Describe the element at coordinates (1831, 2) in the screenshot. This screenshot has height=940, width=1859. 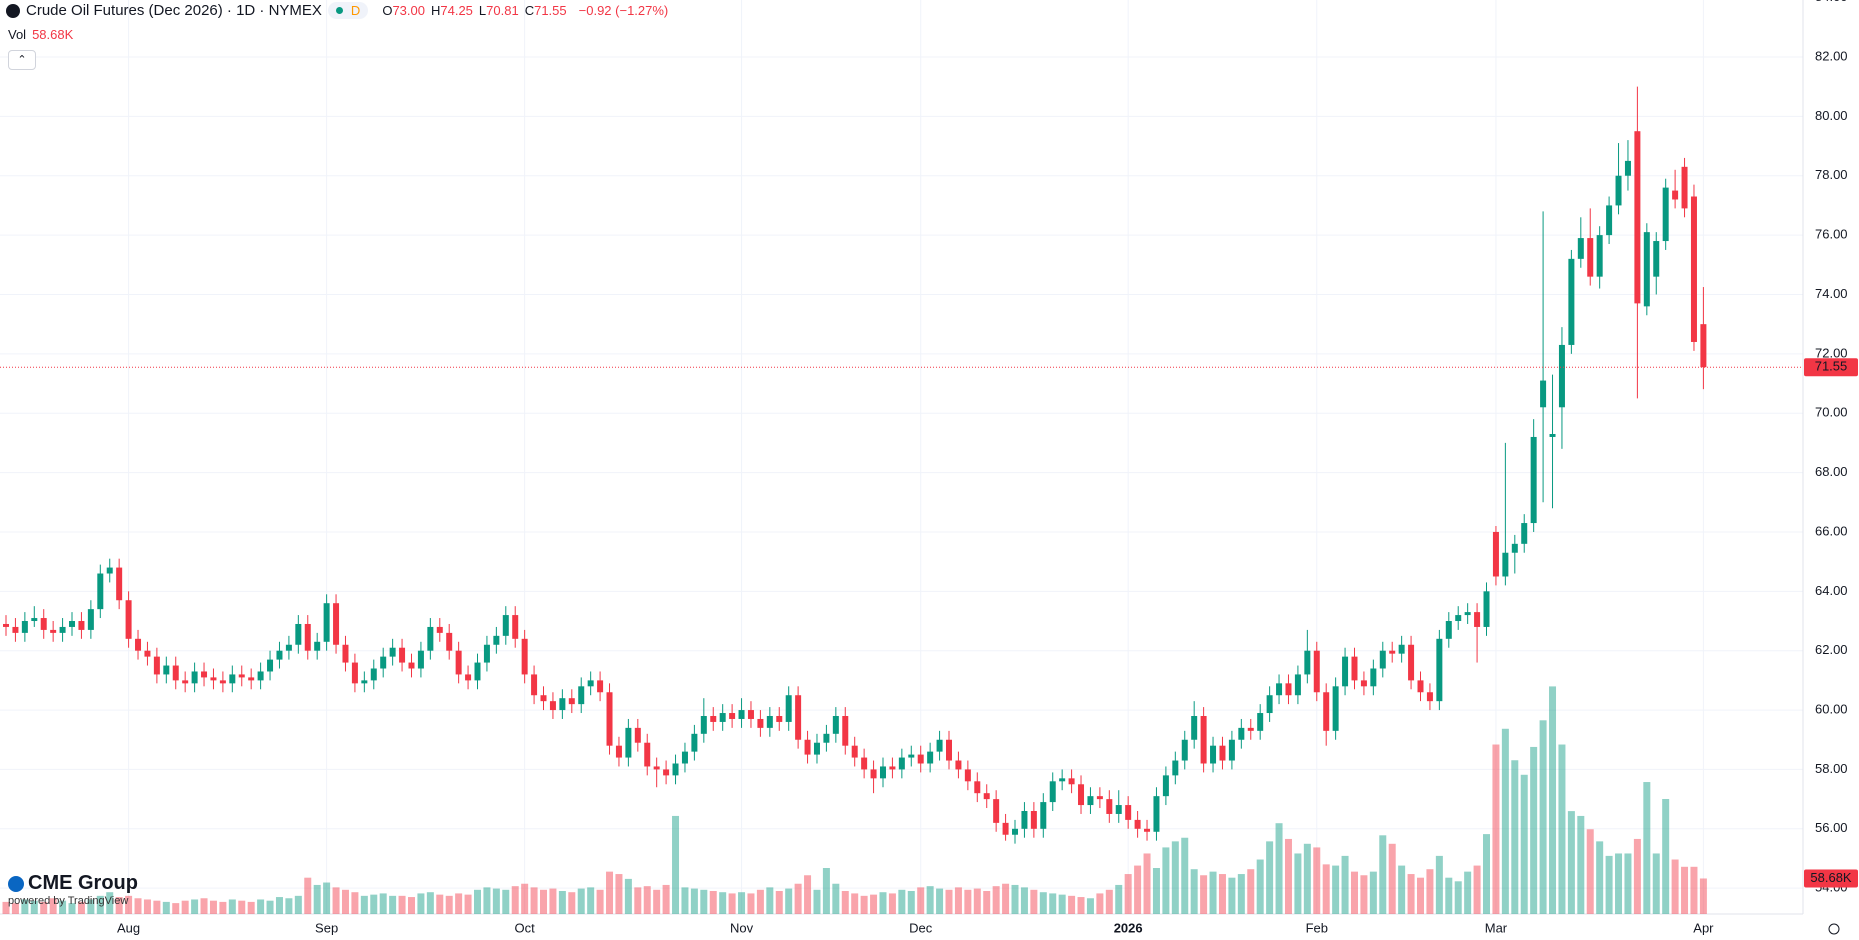
I see `y-tick-label: 84.00` at that location.